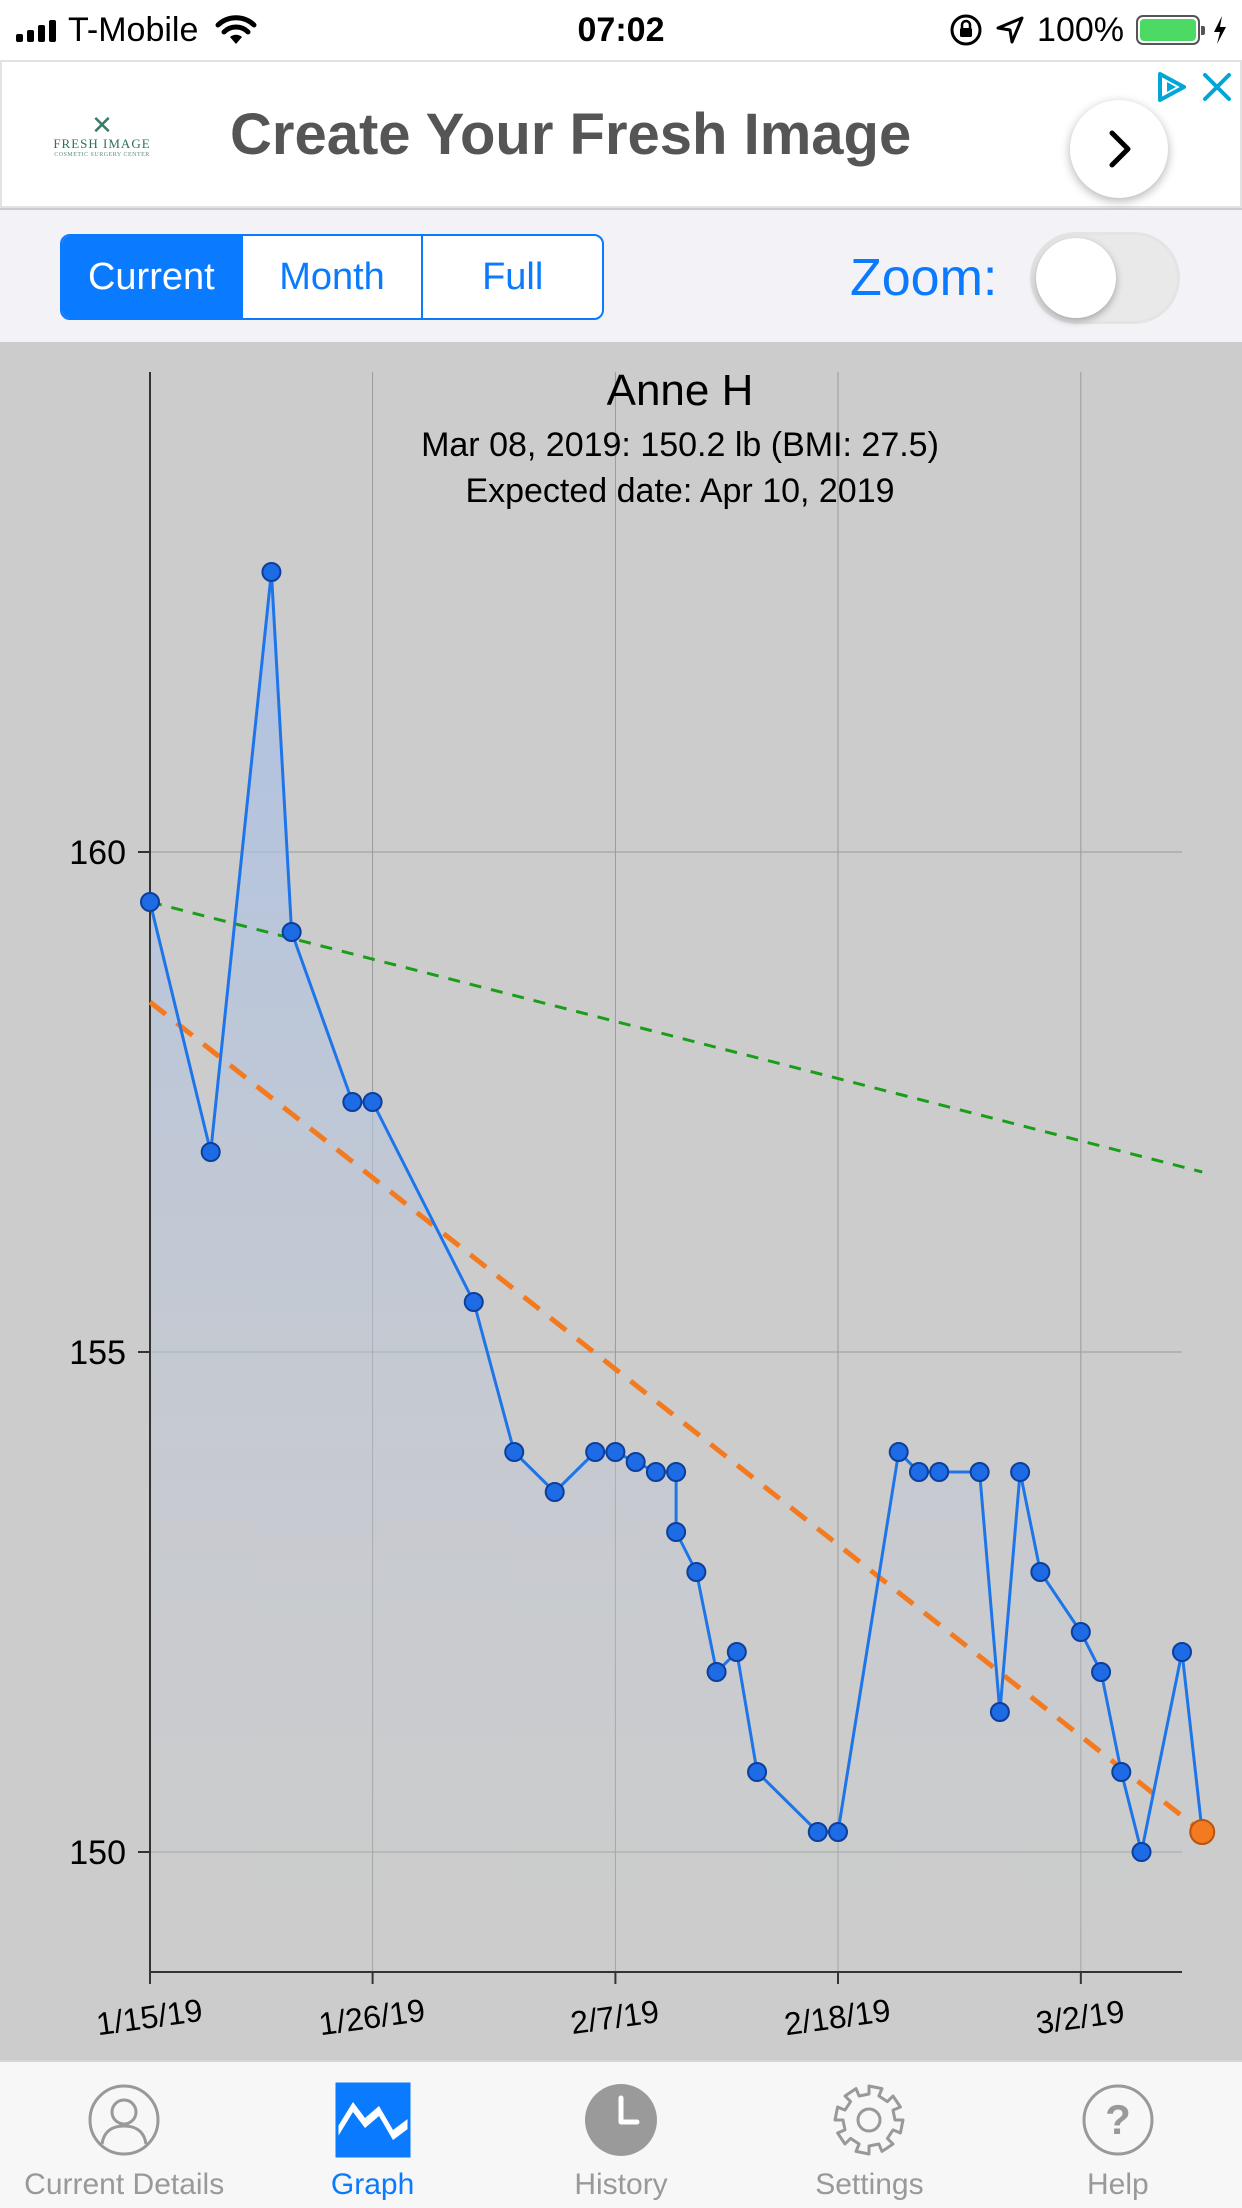 Image resolution: width=1242 pixels, height=2208 pixels. Describe the element at coordinates (966, 30) in the screenshot. I see `rotation-lock-icon` at that location.